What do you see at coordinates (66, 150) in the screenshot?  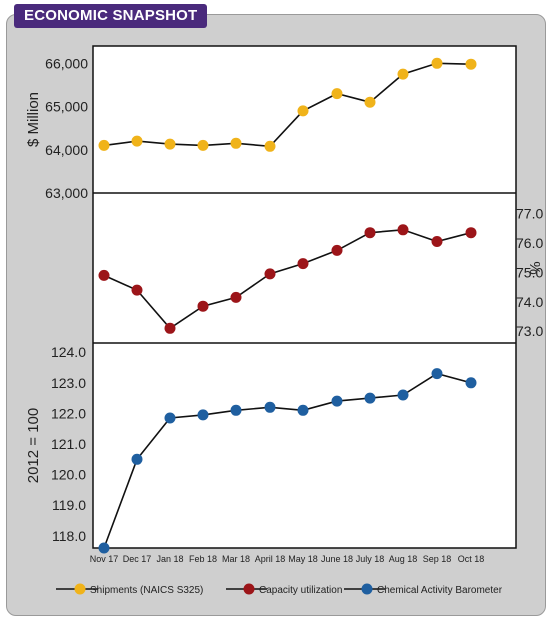 I see `y-tick-label: 64,000` at bounding box center [66, 150].